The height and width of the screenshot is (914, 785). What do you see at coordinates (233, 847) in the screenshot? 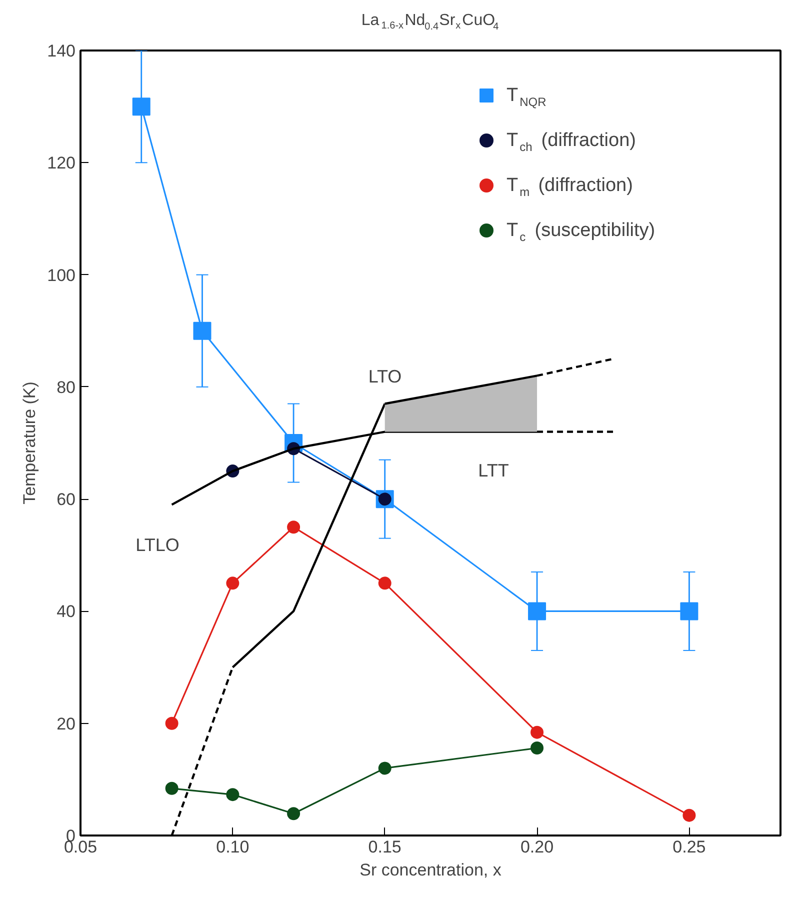
I see `x-tick-label: 0.10` at bounding box center [233, 847].